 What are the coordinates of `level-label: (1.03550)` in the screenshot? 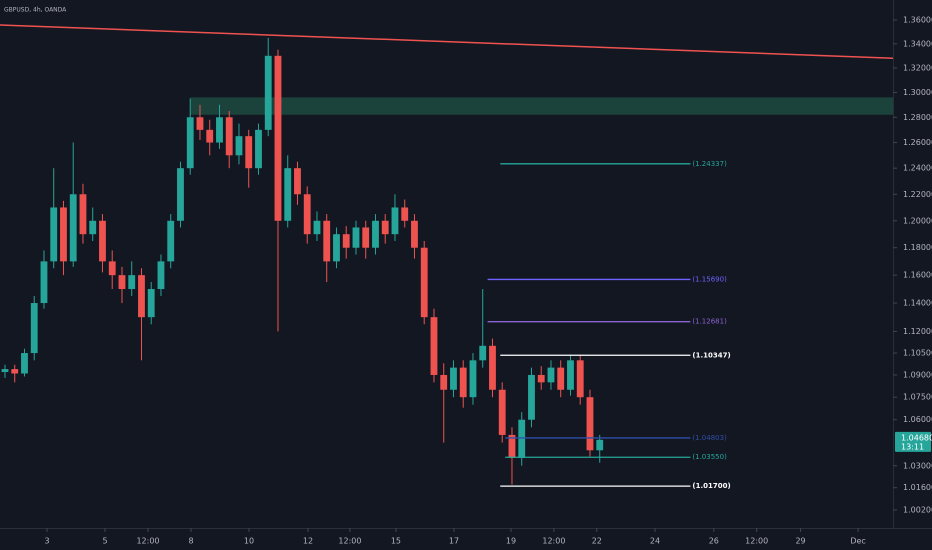 It's located at (709, 457).